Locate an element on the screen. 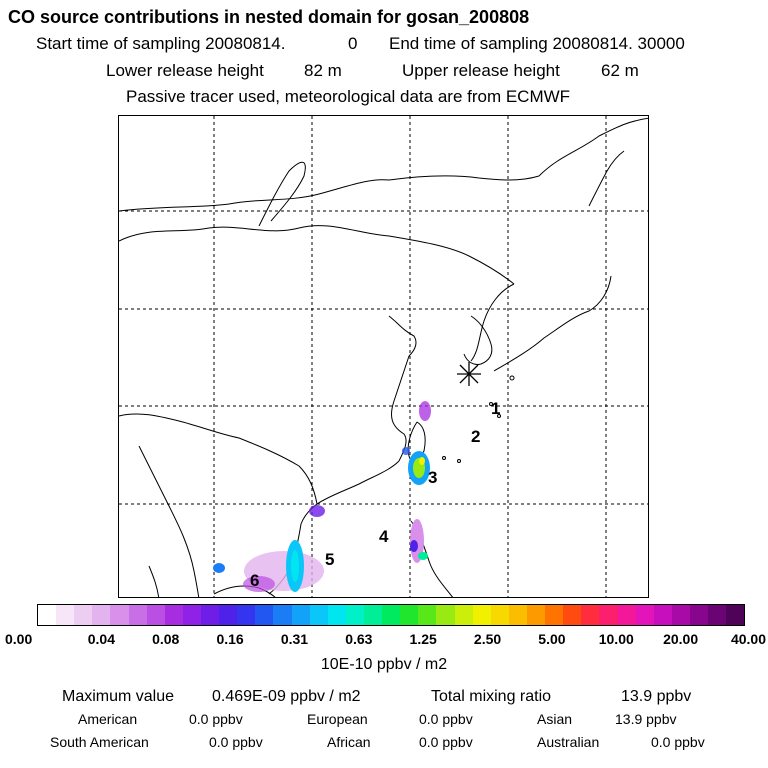  upper-height-value: 62 m is located at coordinates (620, 70).